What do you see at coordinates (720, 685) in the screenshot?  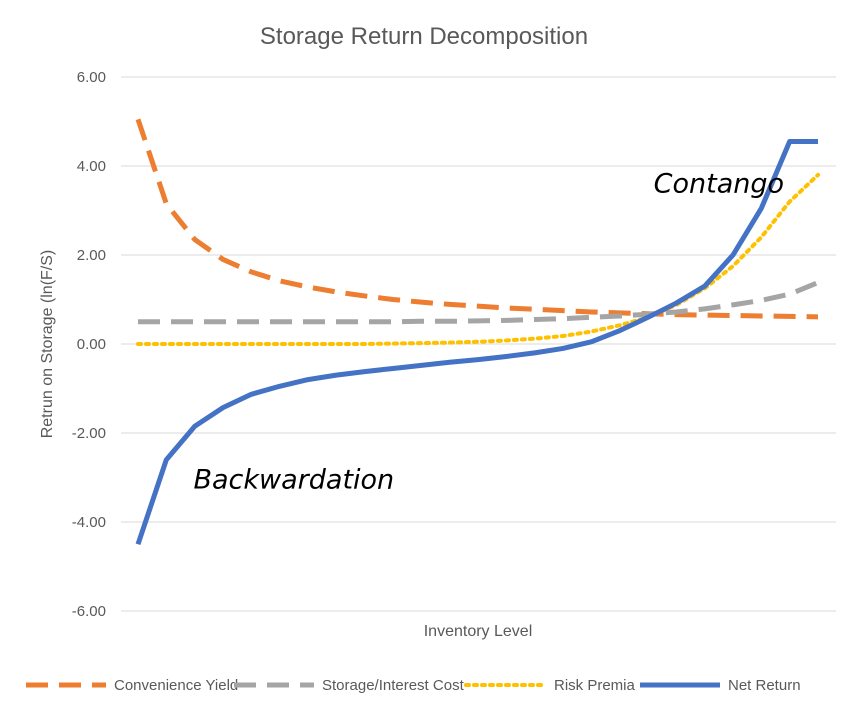 I see `legend-item: Net Return` at bounding box center [720, 685].